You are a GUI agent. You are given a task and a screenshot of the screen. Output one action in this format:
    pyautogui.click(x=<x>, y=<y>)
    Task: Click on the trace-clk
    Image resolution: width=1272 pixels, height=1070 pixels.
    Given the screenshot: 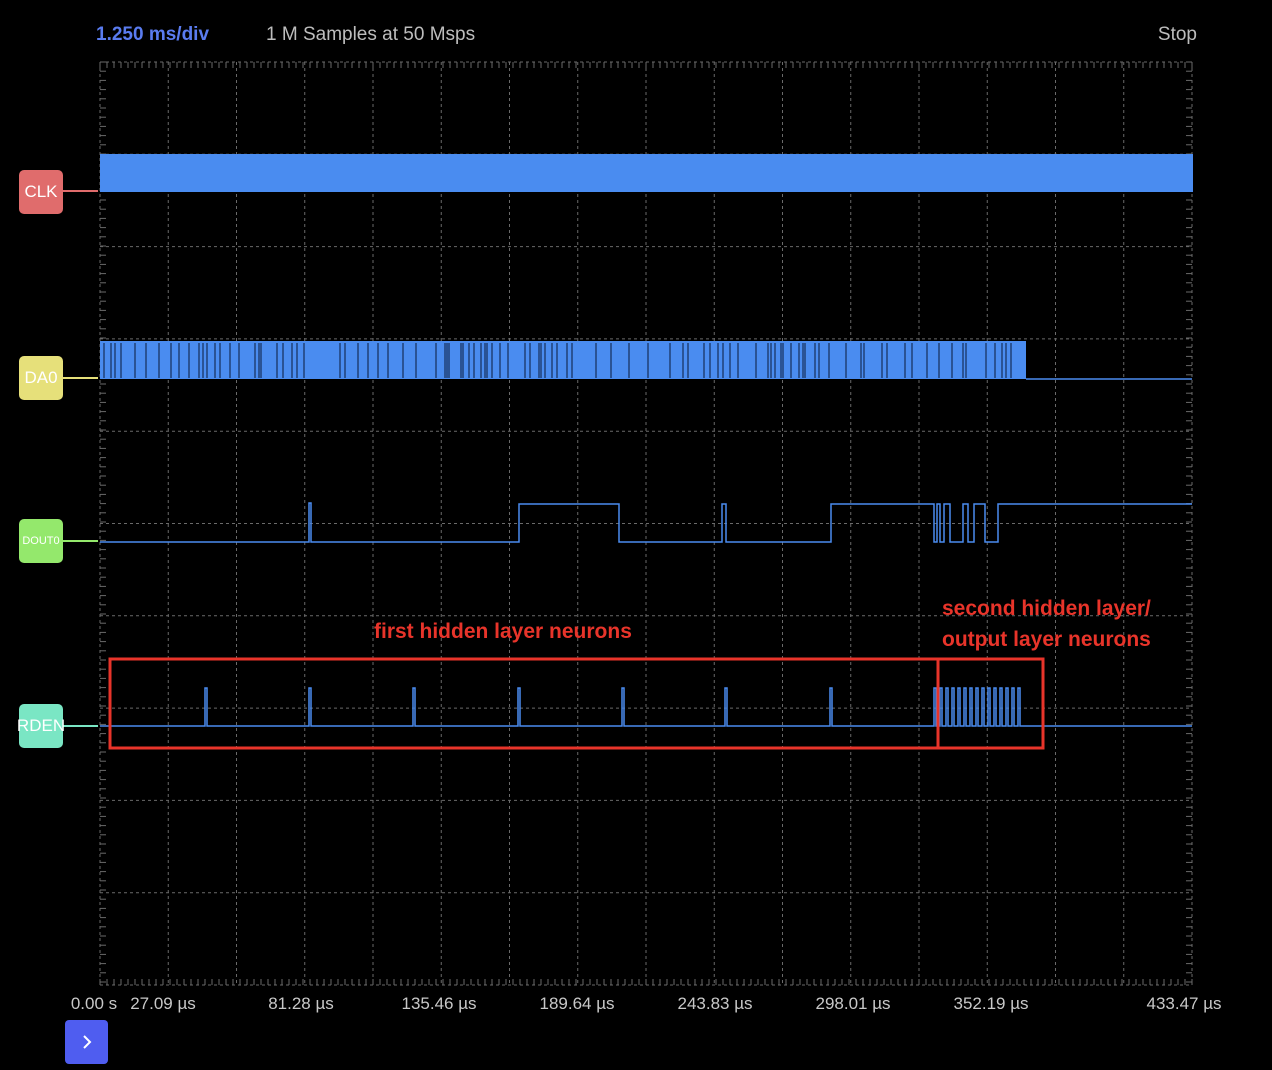 What is the action you would take?
    pyautogui.click(x=646, y=173)
    